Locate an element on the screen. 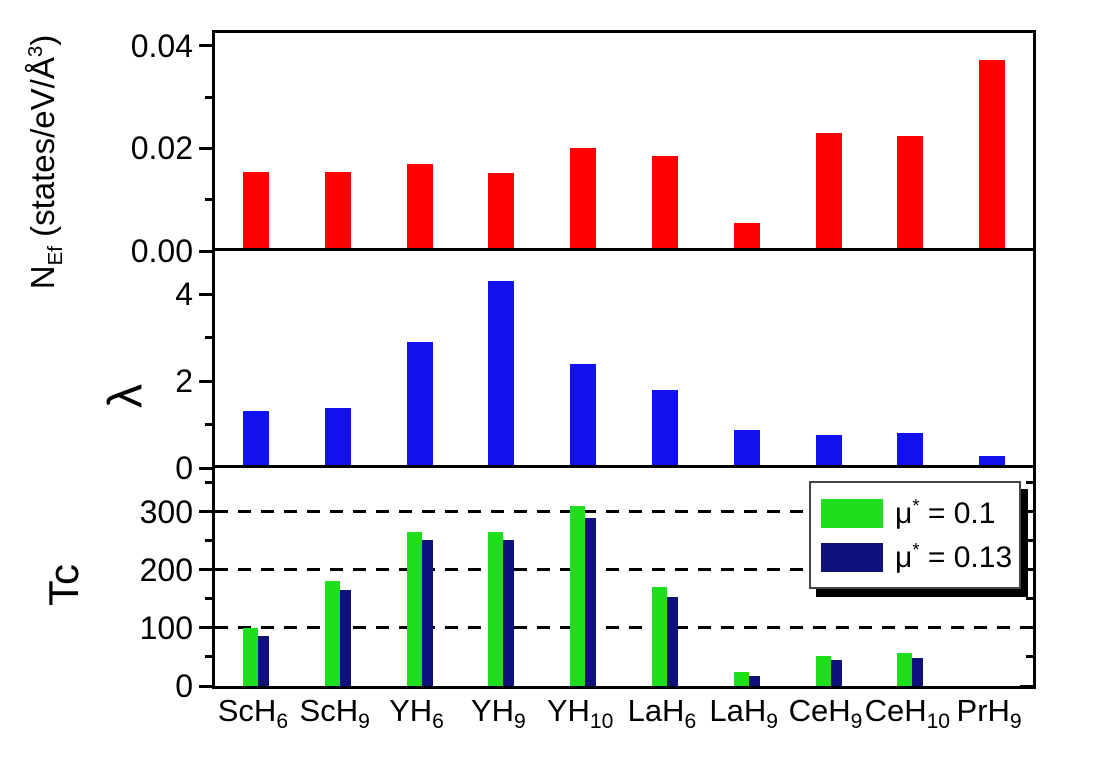 The width and height of the screenshot is (1100, 766). nef-bar-ScH9 is located at coordinates (337, 211).